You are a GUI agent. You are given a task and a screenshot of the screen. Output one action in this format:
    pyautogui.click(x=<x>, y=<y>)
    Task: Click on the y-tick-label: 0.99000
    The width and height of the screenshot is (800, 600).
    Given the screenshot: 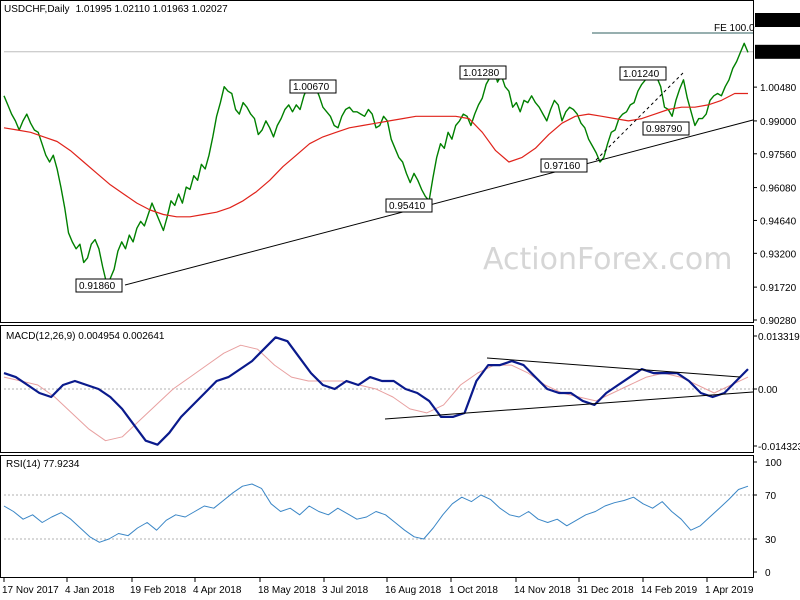 What is the action you would take?
    pyautogui.click(x=778, y=122)
    